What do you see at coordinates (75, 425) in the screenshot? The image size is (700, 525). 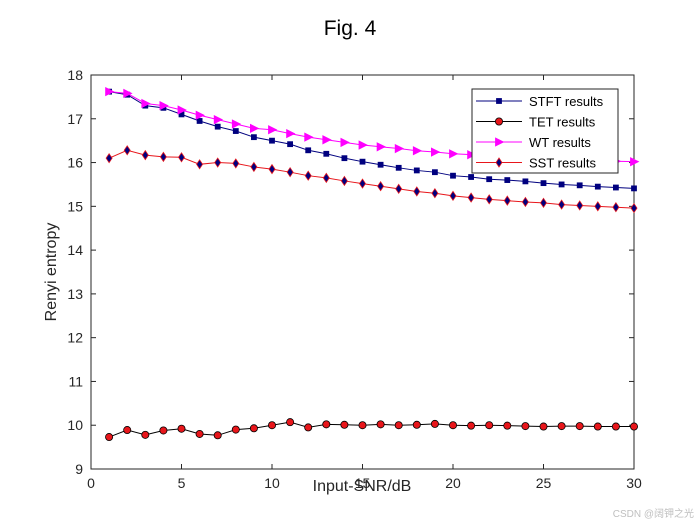 I see `y-tick-label: 10` at bounding box center [75, 425].